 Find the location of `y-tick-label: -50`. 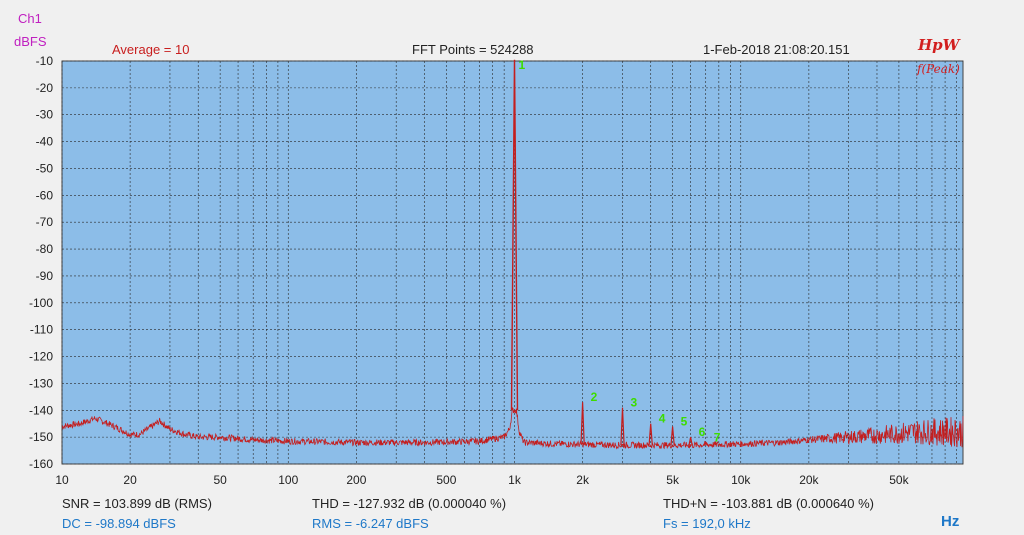

y-tick-label: -50 is located at coordinates (45, 168).